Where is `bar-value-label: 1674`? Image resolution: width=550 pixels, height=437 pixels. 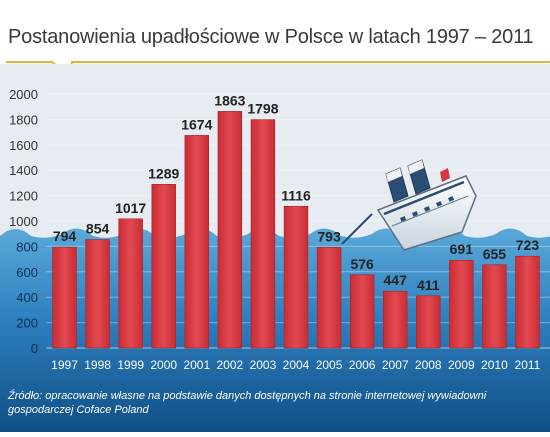 bar-value-label: 1674 is located at coordinates (196, 124).